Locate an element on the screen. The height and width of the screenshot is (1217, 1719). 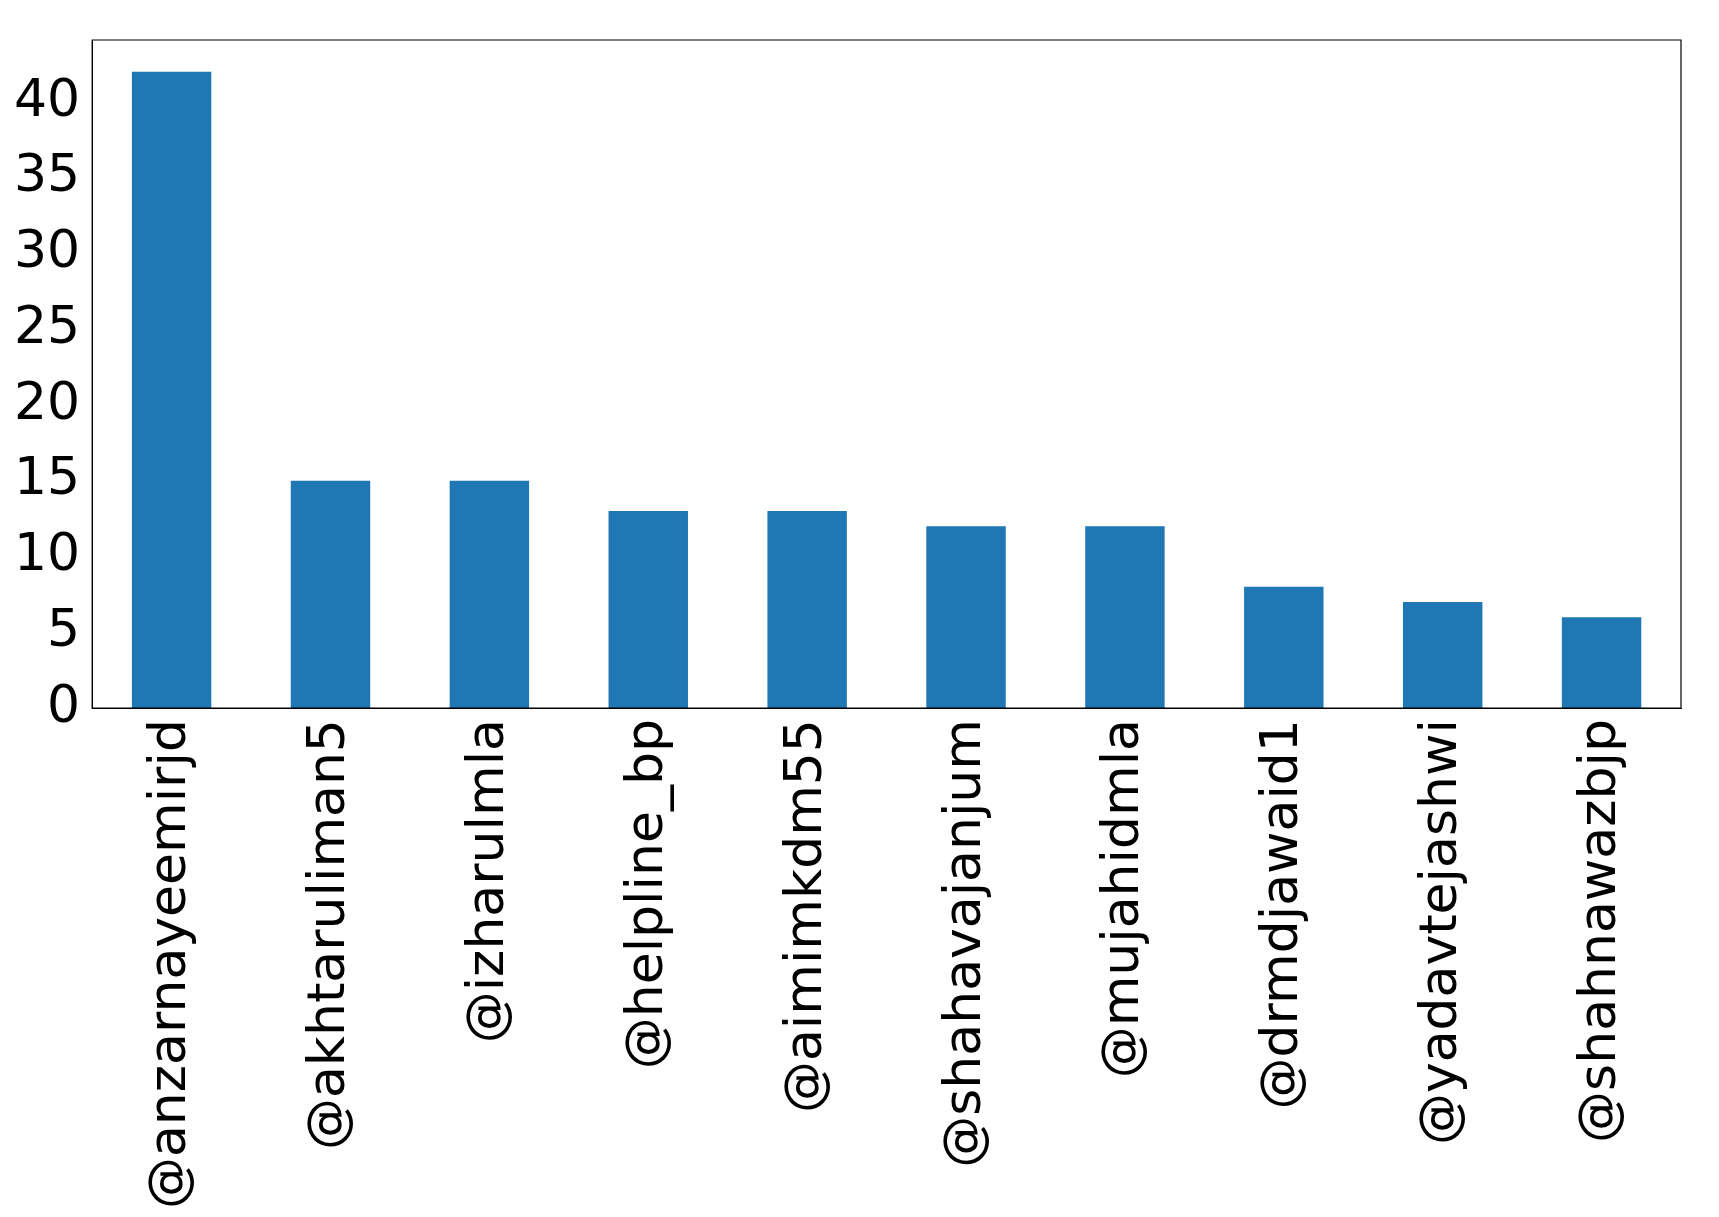
y-tick-label: 40 is located at coordinates (47, 97).